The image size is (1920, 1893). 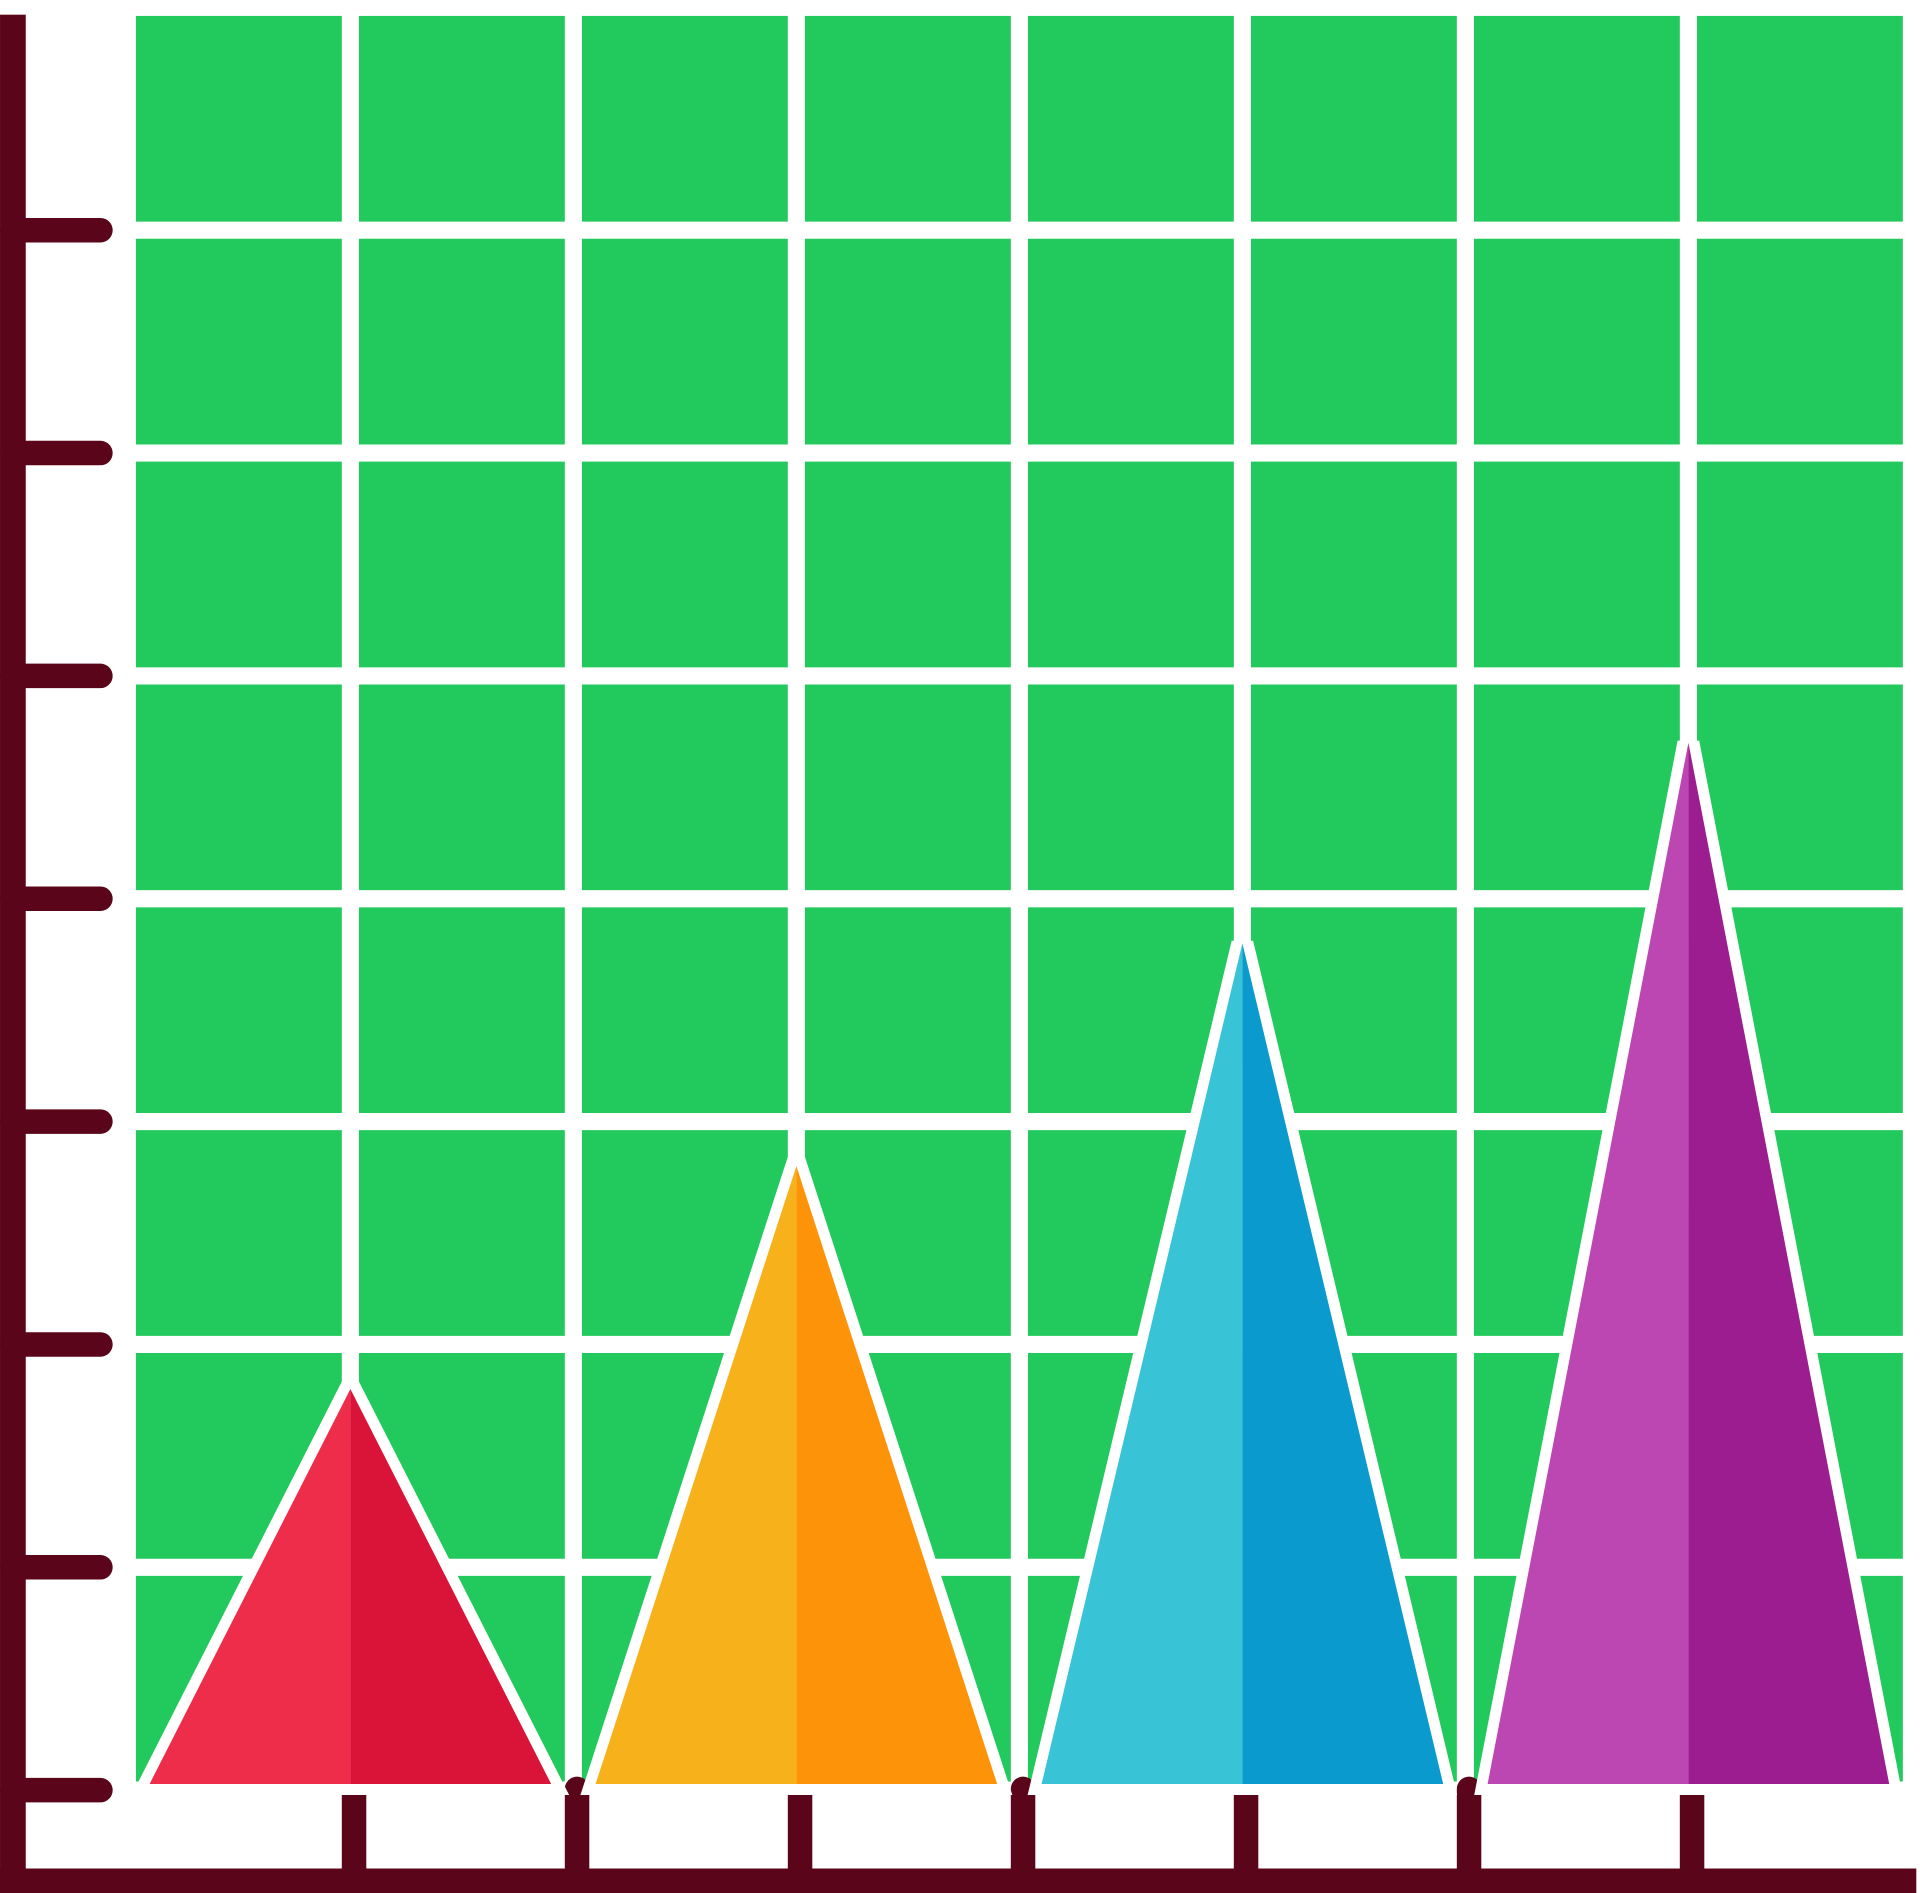 What do you see at coordinates (13, 953) in the screenshot?
I see `y-axis` at bounding box center [13, 953].